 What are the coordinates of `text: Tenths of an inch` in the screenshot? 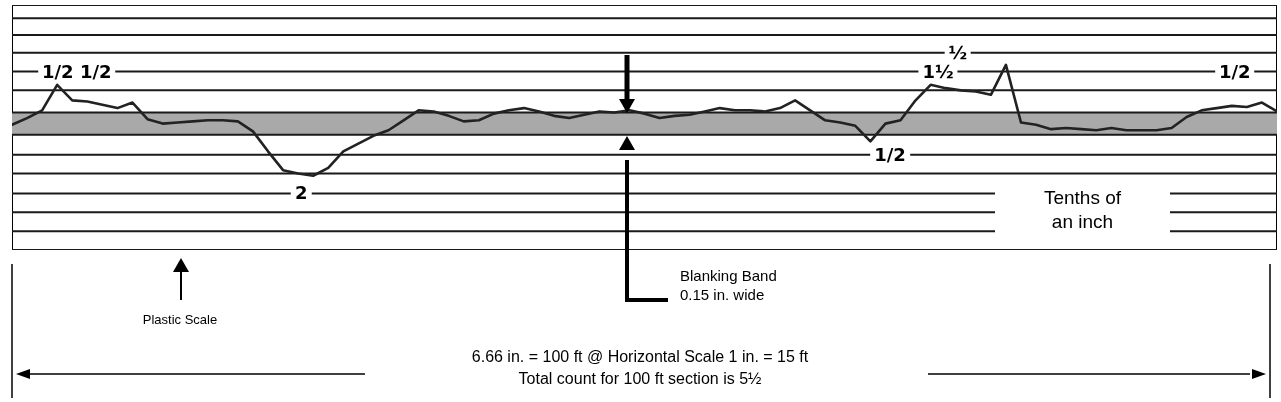 It's located at (1082, 210).